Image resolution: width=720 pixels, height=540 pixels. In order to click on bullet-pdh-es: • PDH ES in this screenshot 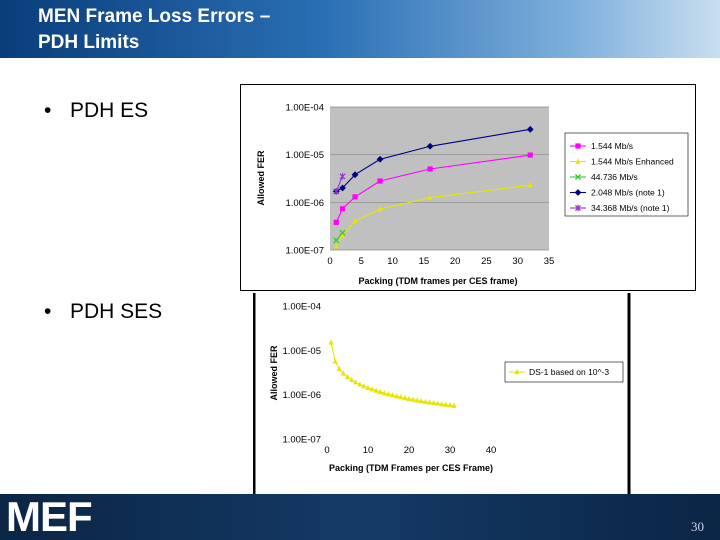, I will do `click(96, 111)`.